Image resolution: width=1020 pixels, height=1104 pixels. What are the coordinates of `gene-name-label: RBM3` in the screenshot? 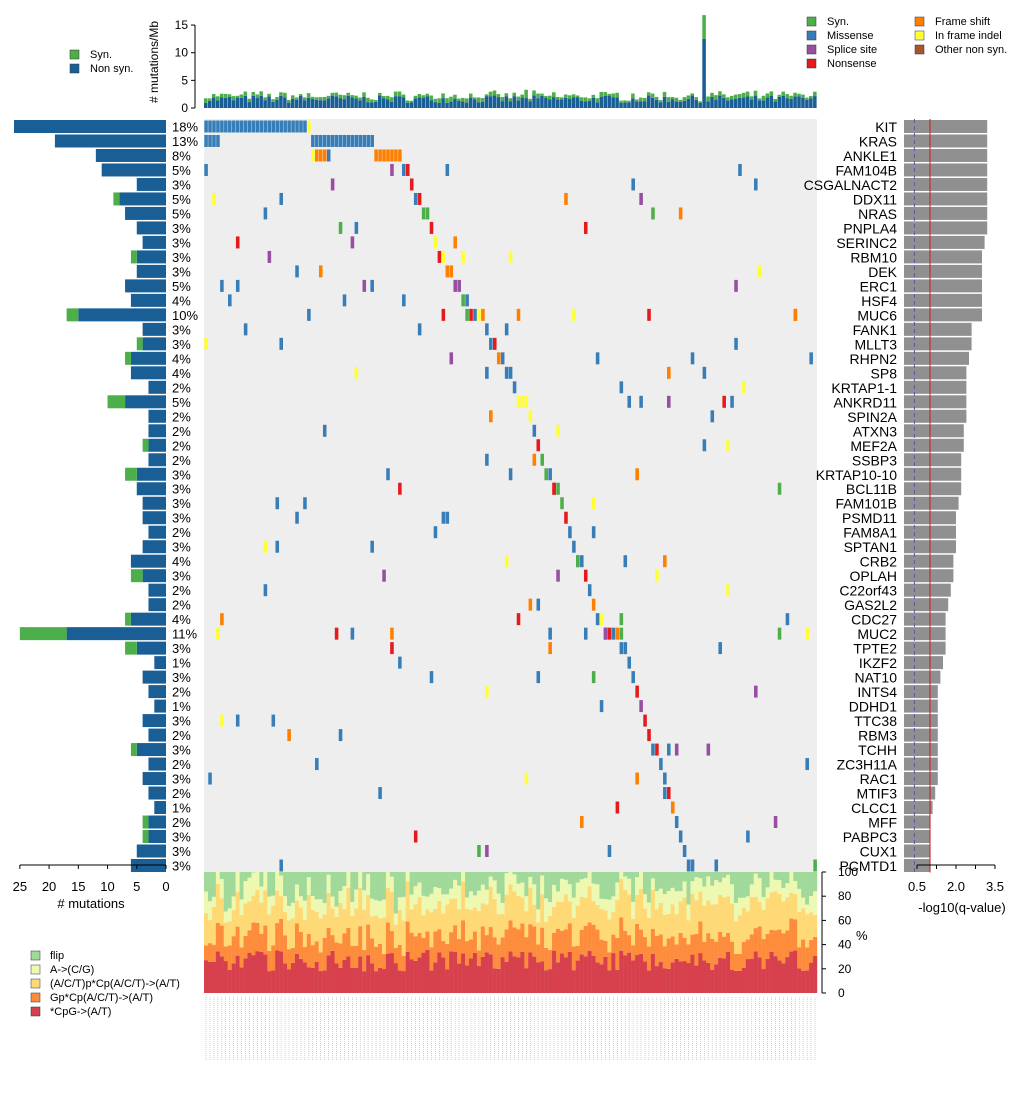 It's located at (877, 736).